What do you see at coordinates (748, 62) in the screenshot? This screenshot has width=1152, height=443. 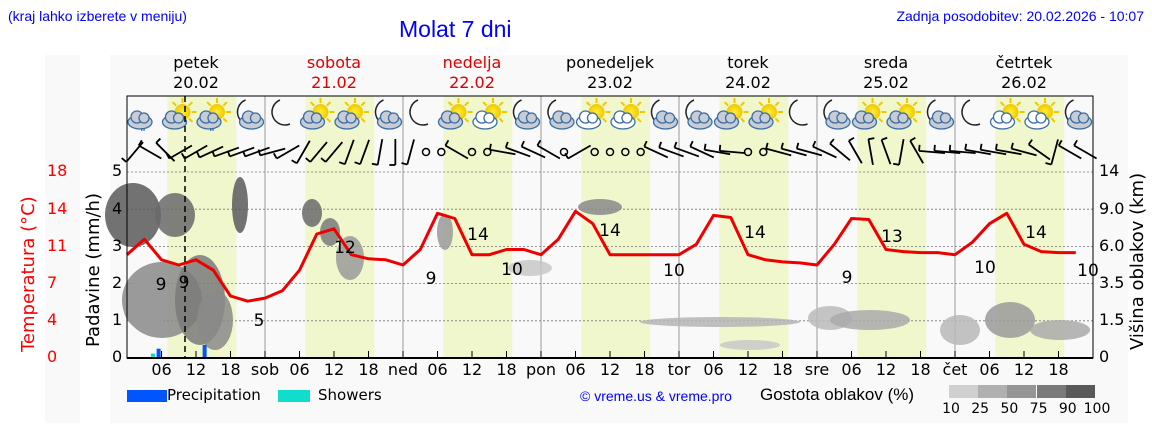 I see `day-name: torek` at bounding box center [748, 62].